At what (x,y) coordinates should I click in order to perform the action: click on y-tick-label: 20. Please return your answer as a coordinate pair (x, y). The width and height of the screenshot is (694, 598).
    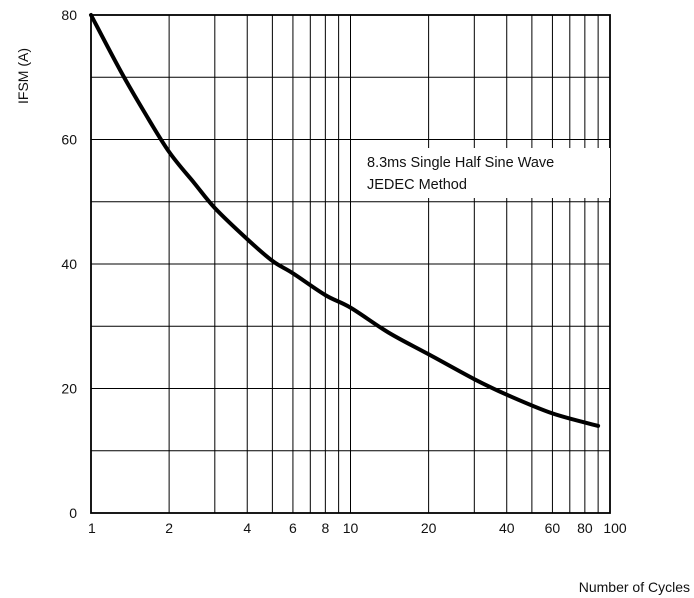
    Looking at the image, I should click on (69, 389).